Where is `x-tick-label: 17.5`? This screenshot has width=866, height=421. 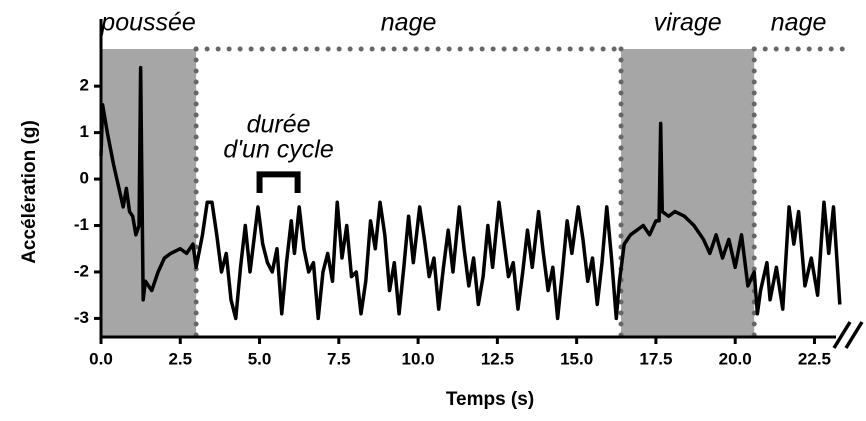 x-tick-label: 17.5 is located at coordinates (655, 358).